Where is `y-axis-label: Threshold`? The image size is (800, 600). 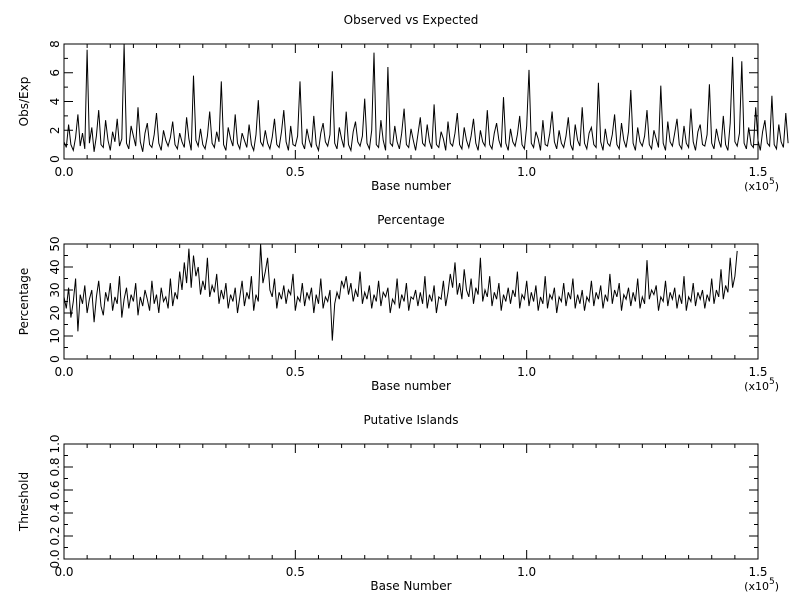
y-axis-label: Threshold is located at coordinates (24, 502).